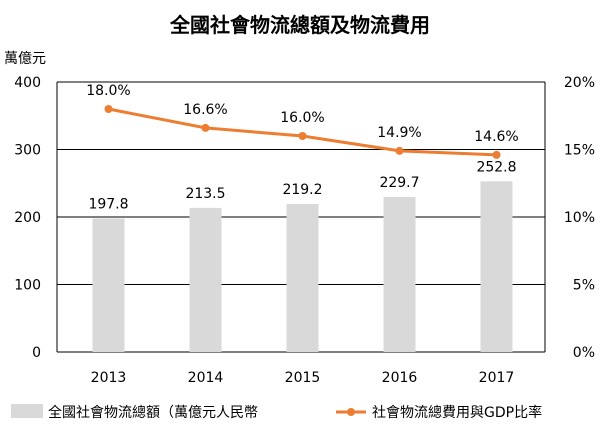 Image resolution: width=600 pixels, height=430 pixels. I want to click on x-tick-label: 2013, so click(109, 378).